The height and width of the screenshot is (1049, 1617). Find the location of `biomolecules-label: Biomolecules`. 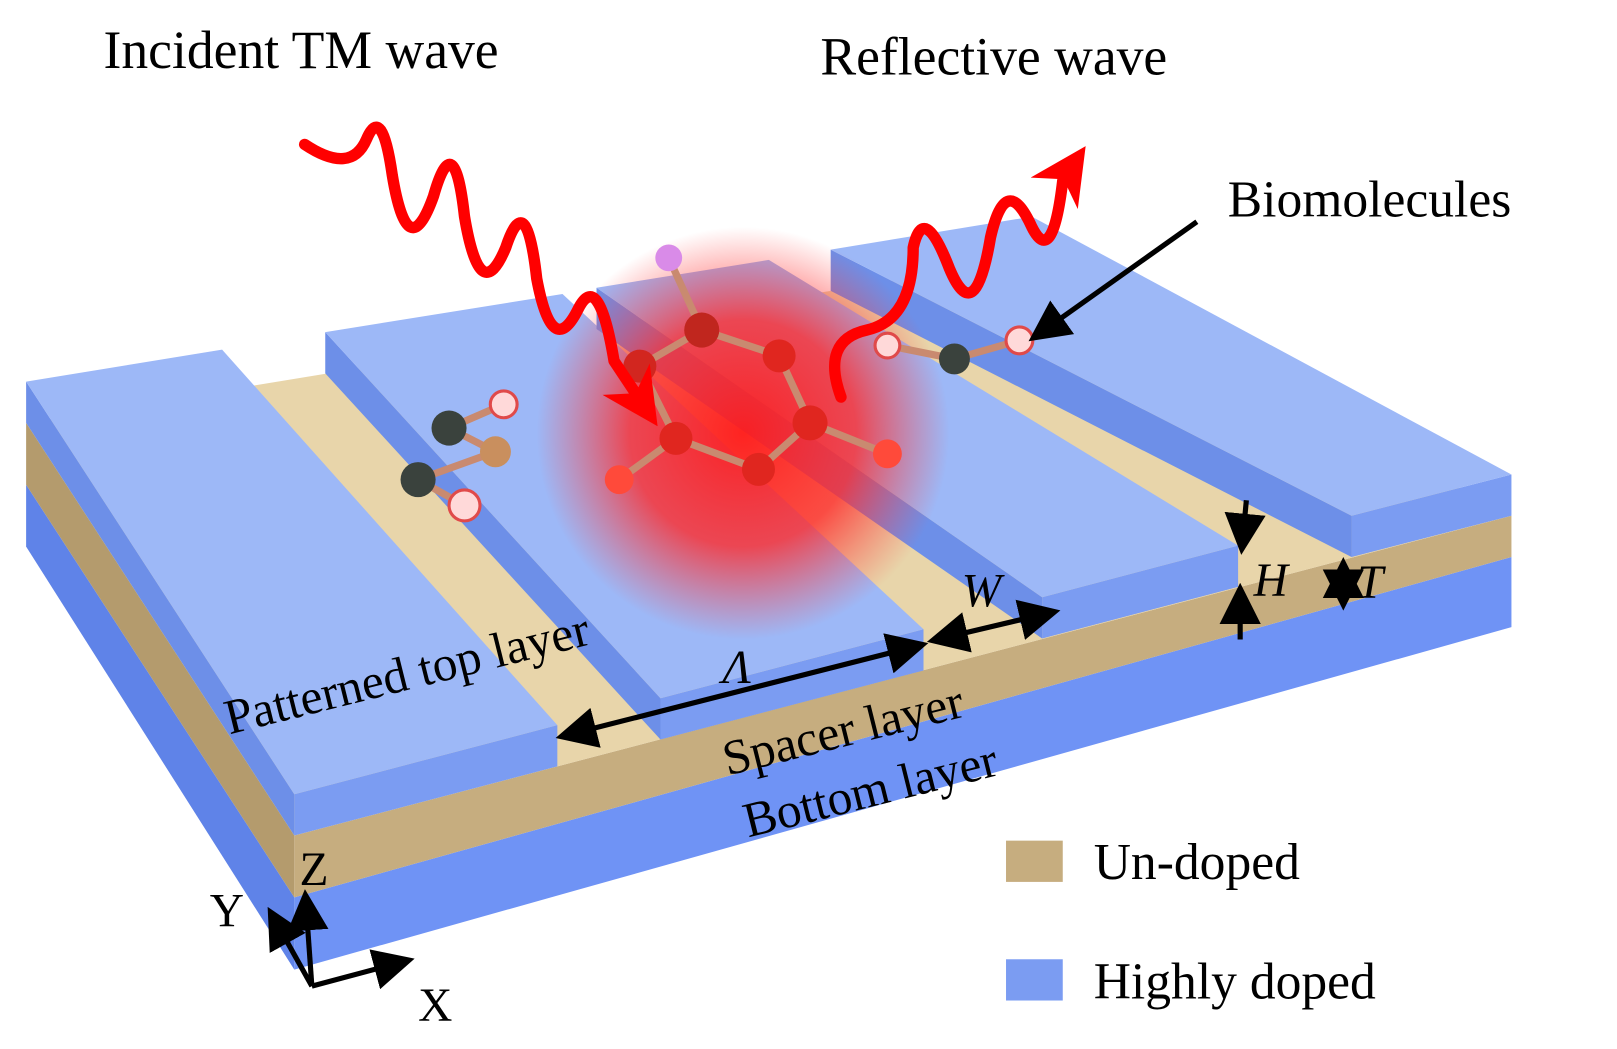

biomolecules-label: Biomolecules is located at coordinates (1370, 200).